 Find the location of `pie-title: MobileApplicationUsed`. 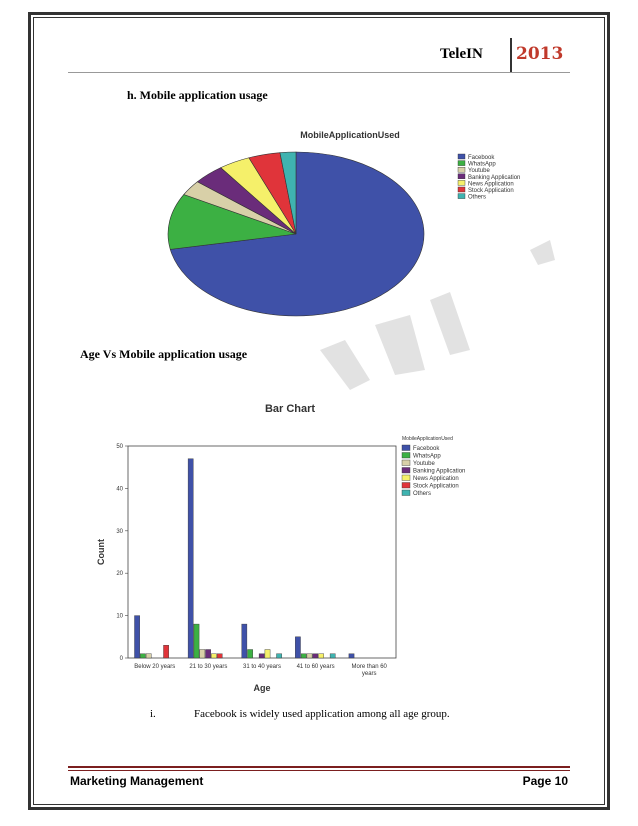

pie-title: MobileApplicationUsed is located at coordinates (350, 135).